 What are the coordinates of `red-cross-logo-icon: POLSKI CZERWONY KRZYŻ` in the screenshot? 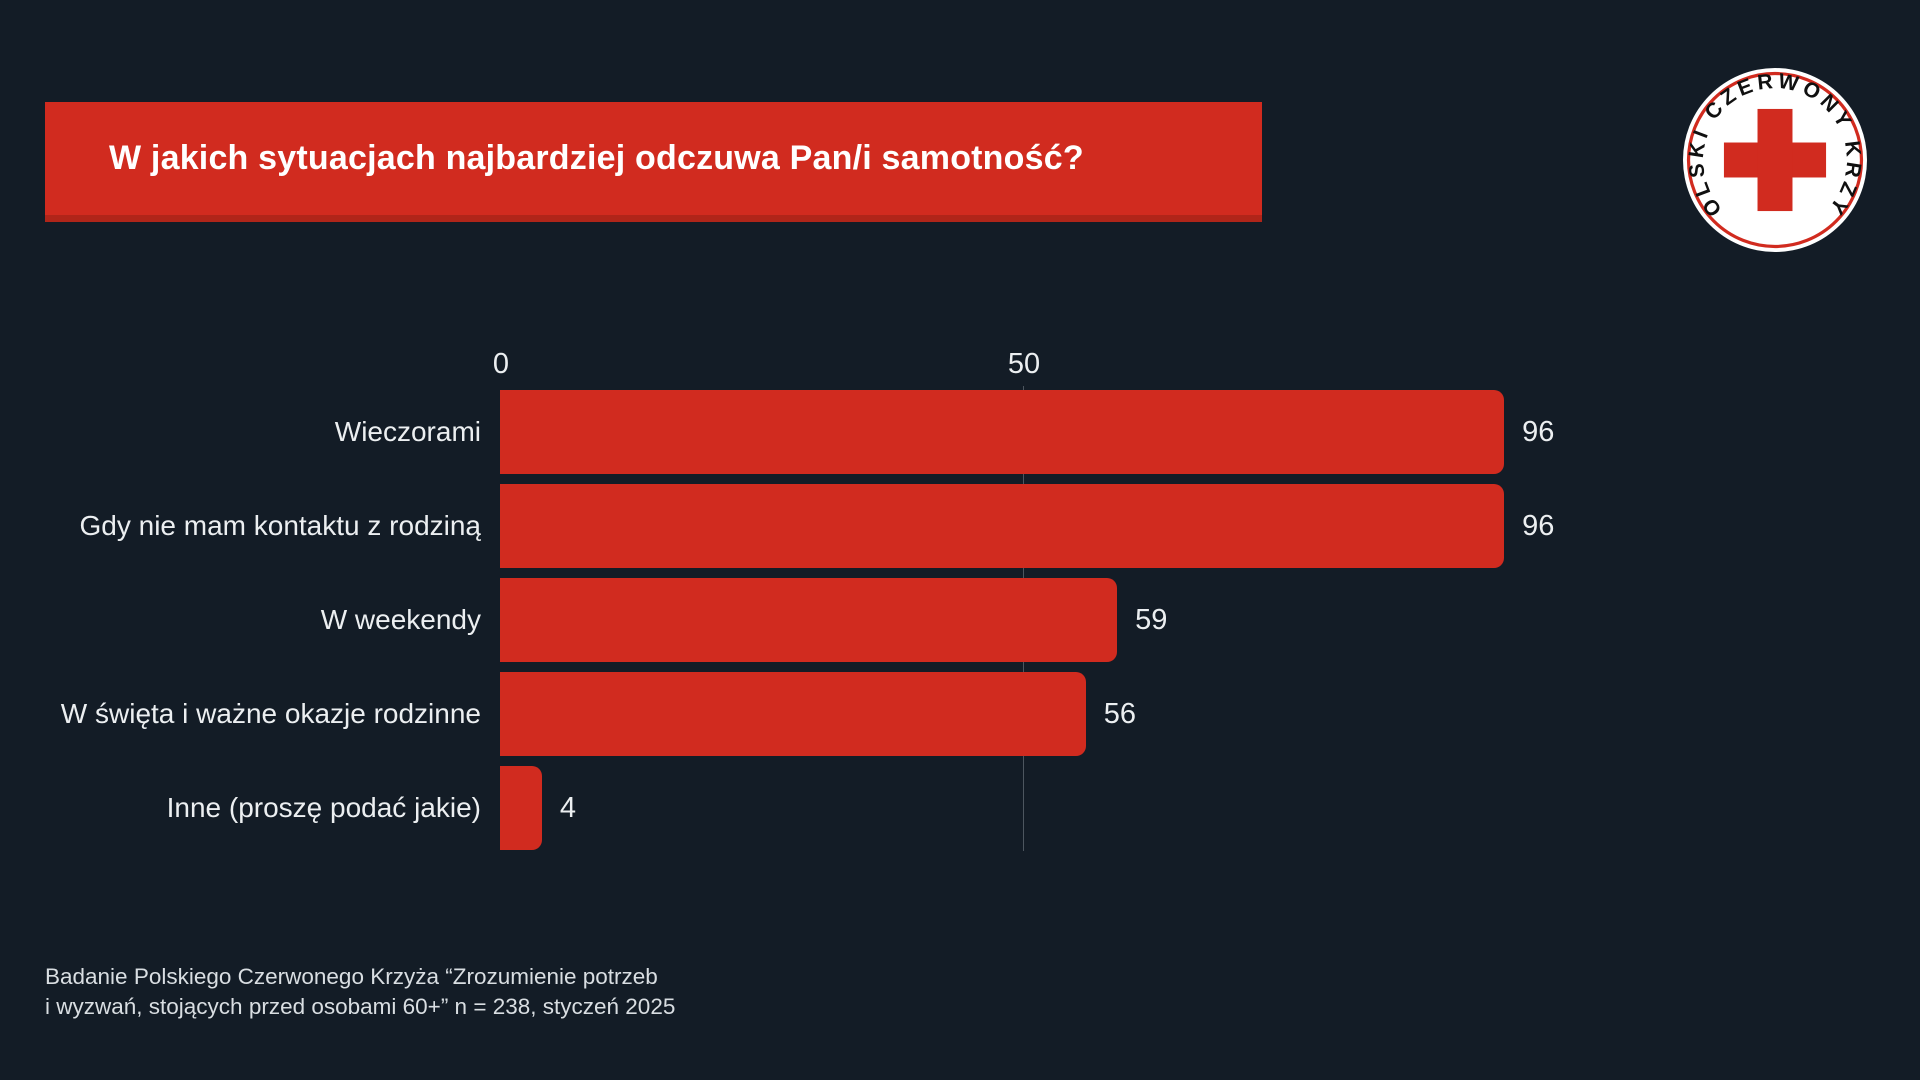 It's located at (1775, 160).